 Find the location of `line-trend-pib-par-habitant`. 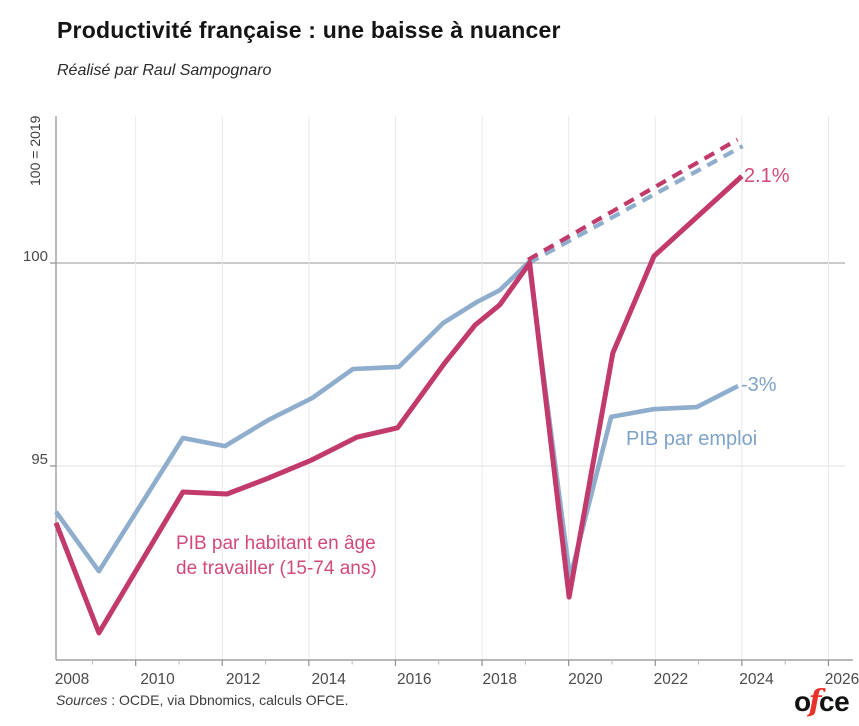

line-trend-pib-par-habitant is located at coordinates (632, 199).